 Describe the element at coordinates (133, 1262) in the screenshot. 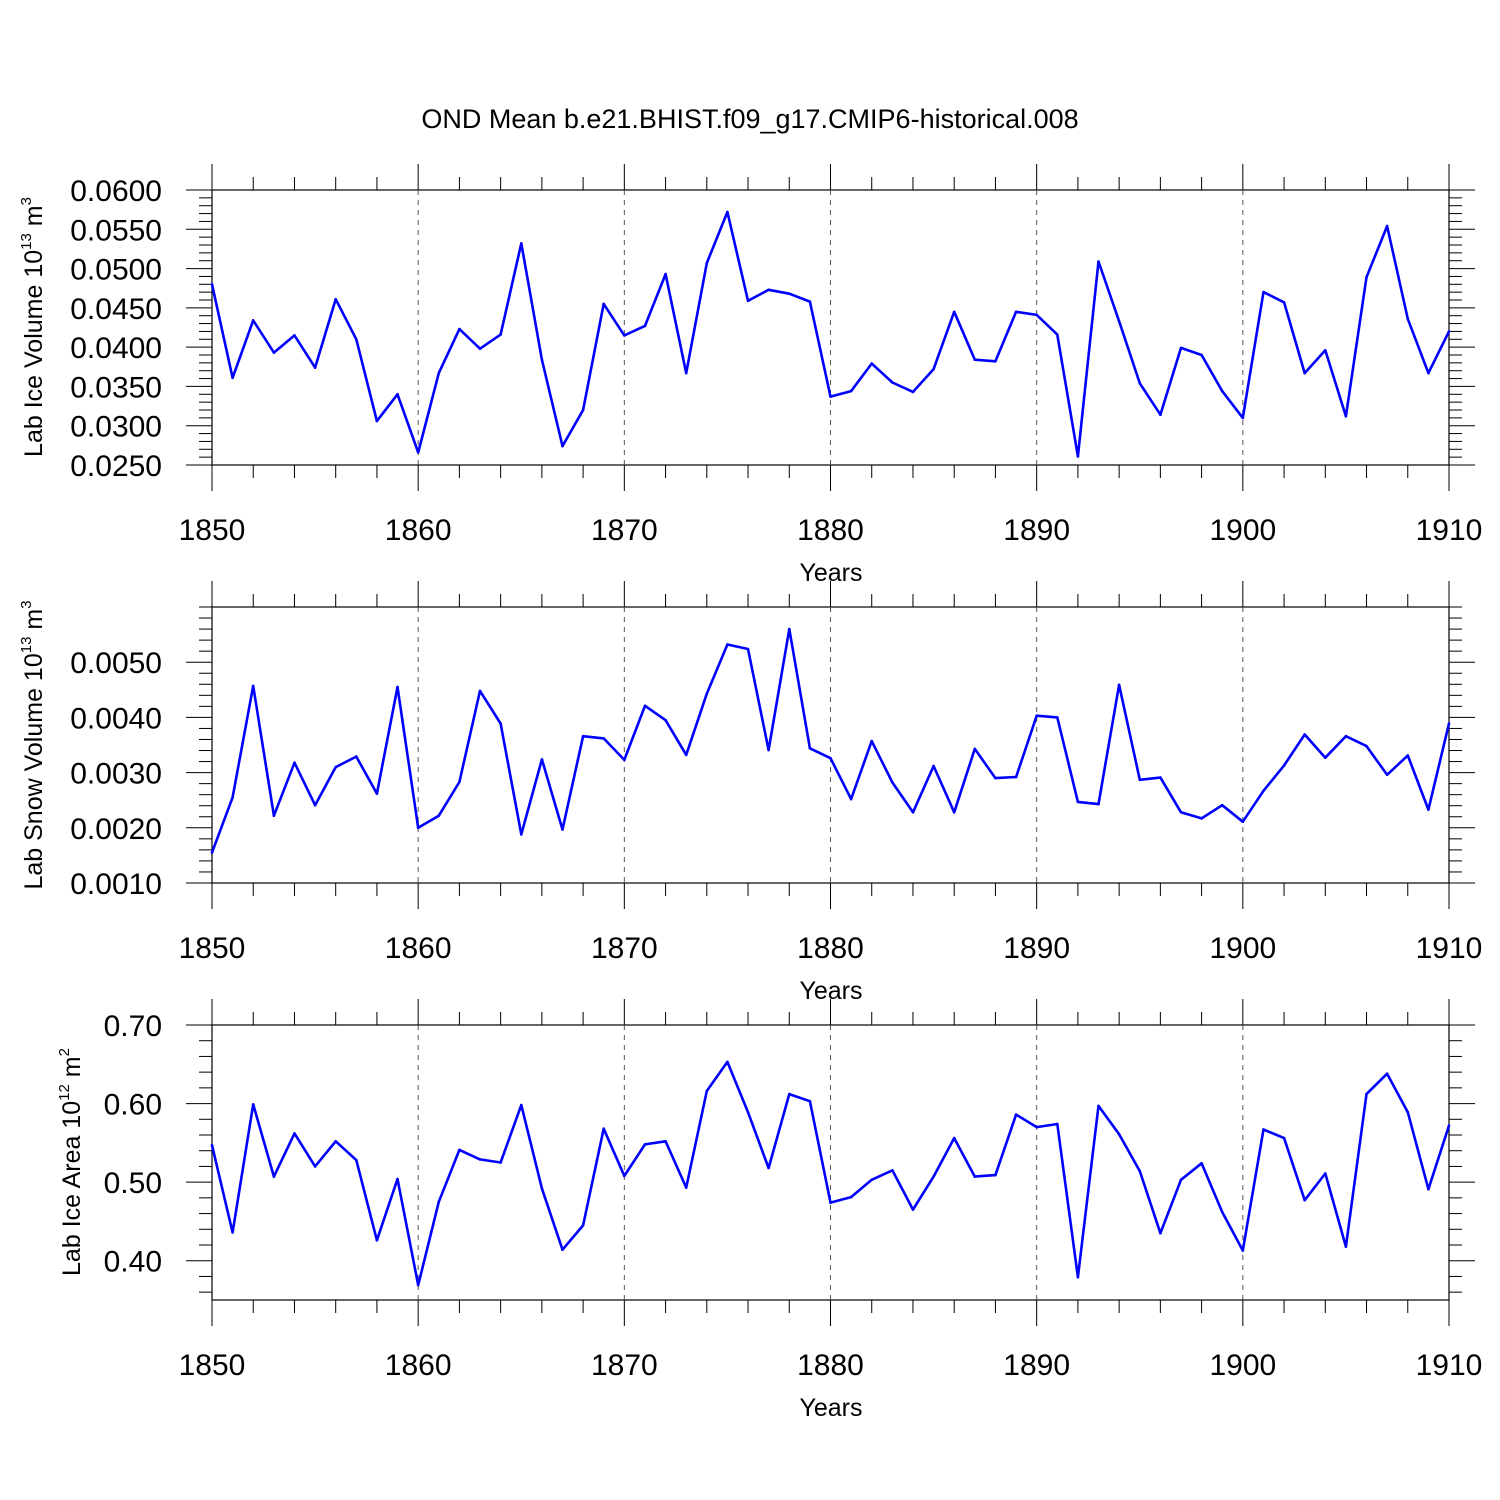

I see `y-tick-label: 0.40` at that location.